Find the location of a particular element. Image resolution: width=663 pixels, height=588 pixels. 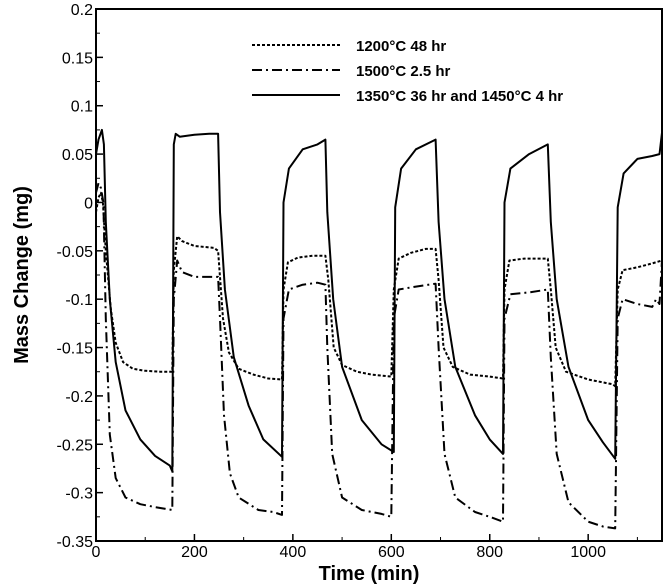

y-tick-label: -0.2 is located at coordinates (79, 397).